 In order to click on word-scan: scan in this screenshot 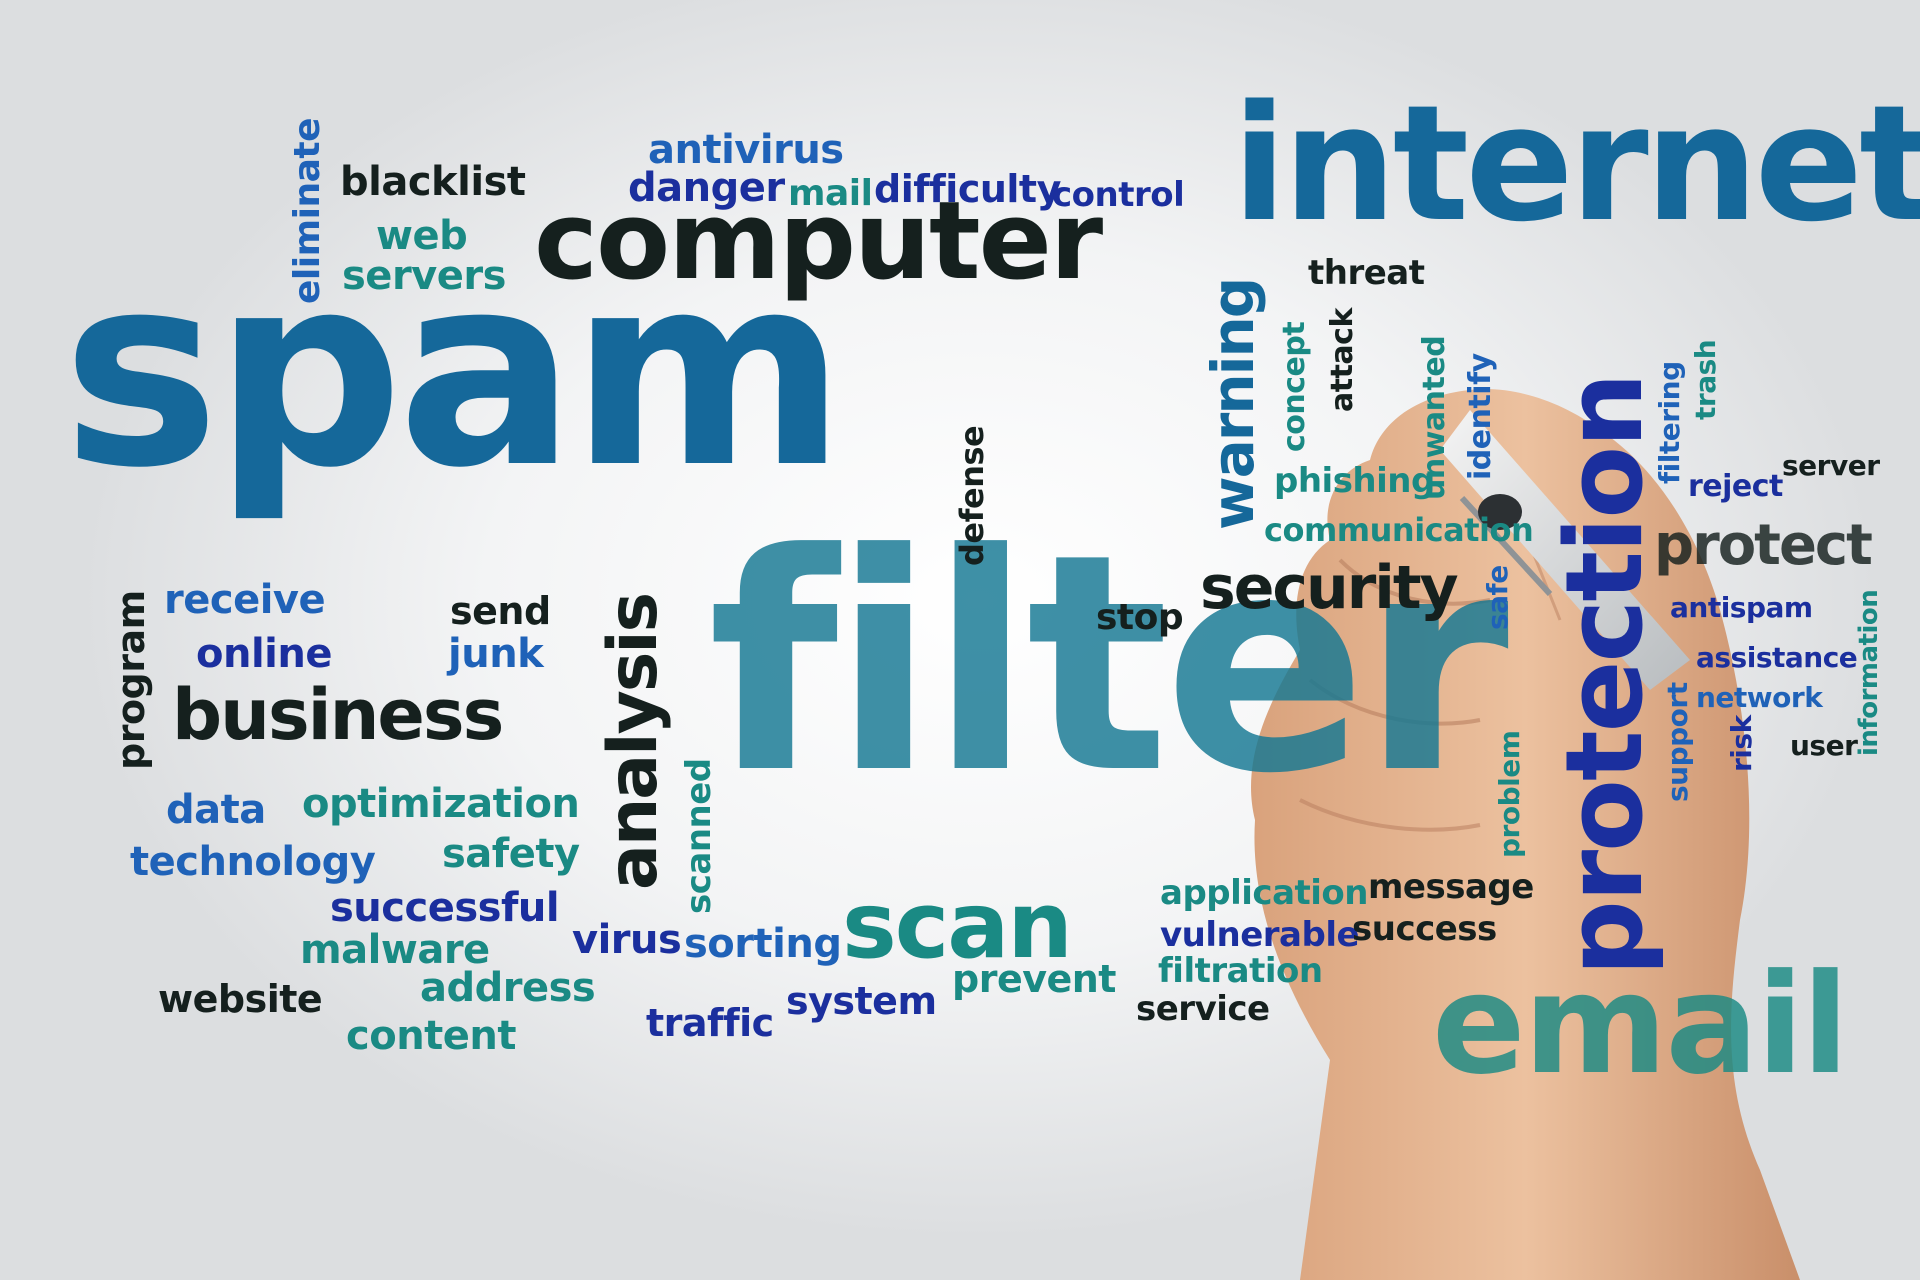, I will do `click(957, 925)`.